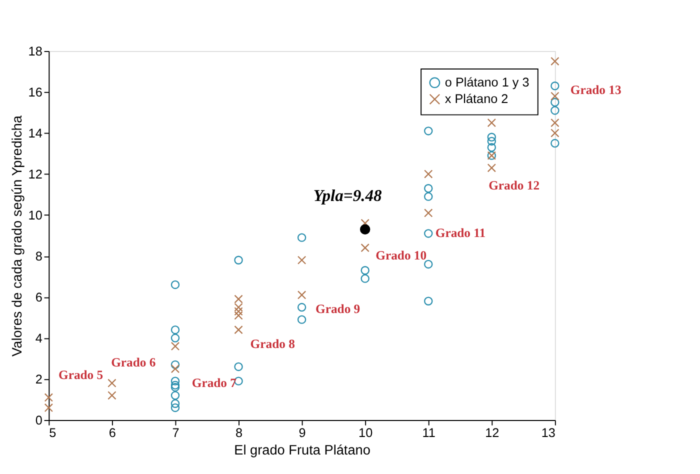 The width and height of the screenshot is (700, 474). I want to click on annotation: Ypla=9.48, so click(347, 195).